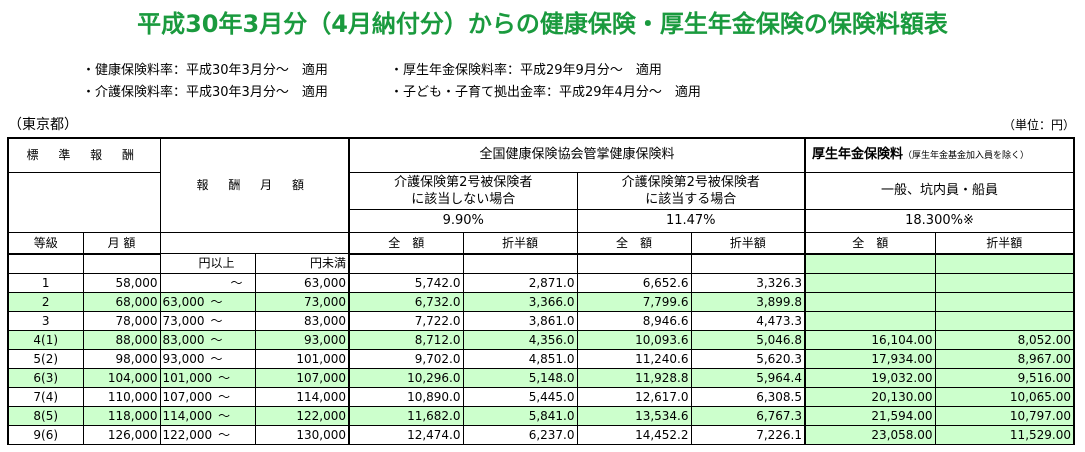  Describe the element at coordinates (520, 434) in the screenshot. I see `health-half-cell: 6,237.0` at that location.